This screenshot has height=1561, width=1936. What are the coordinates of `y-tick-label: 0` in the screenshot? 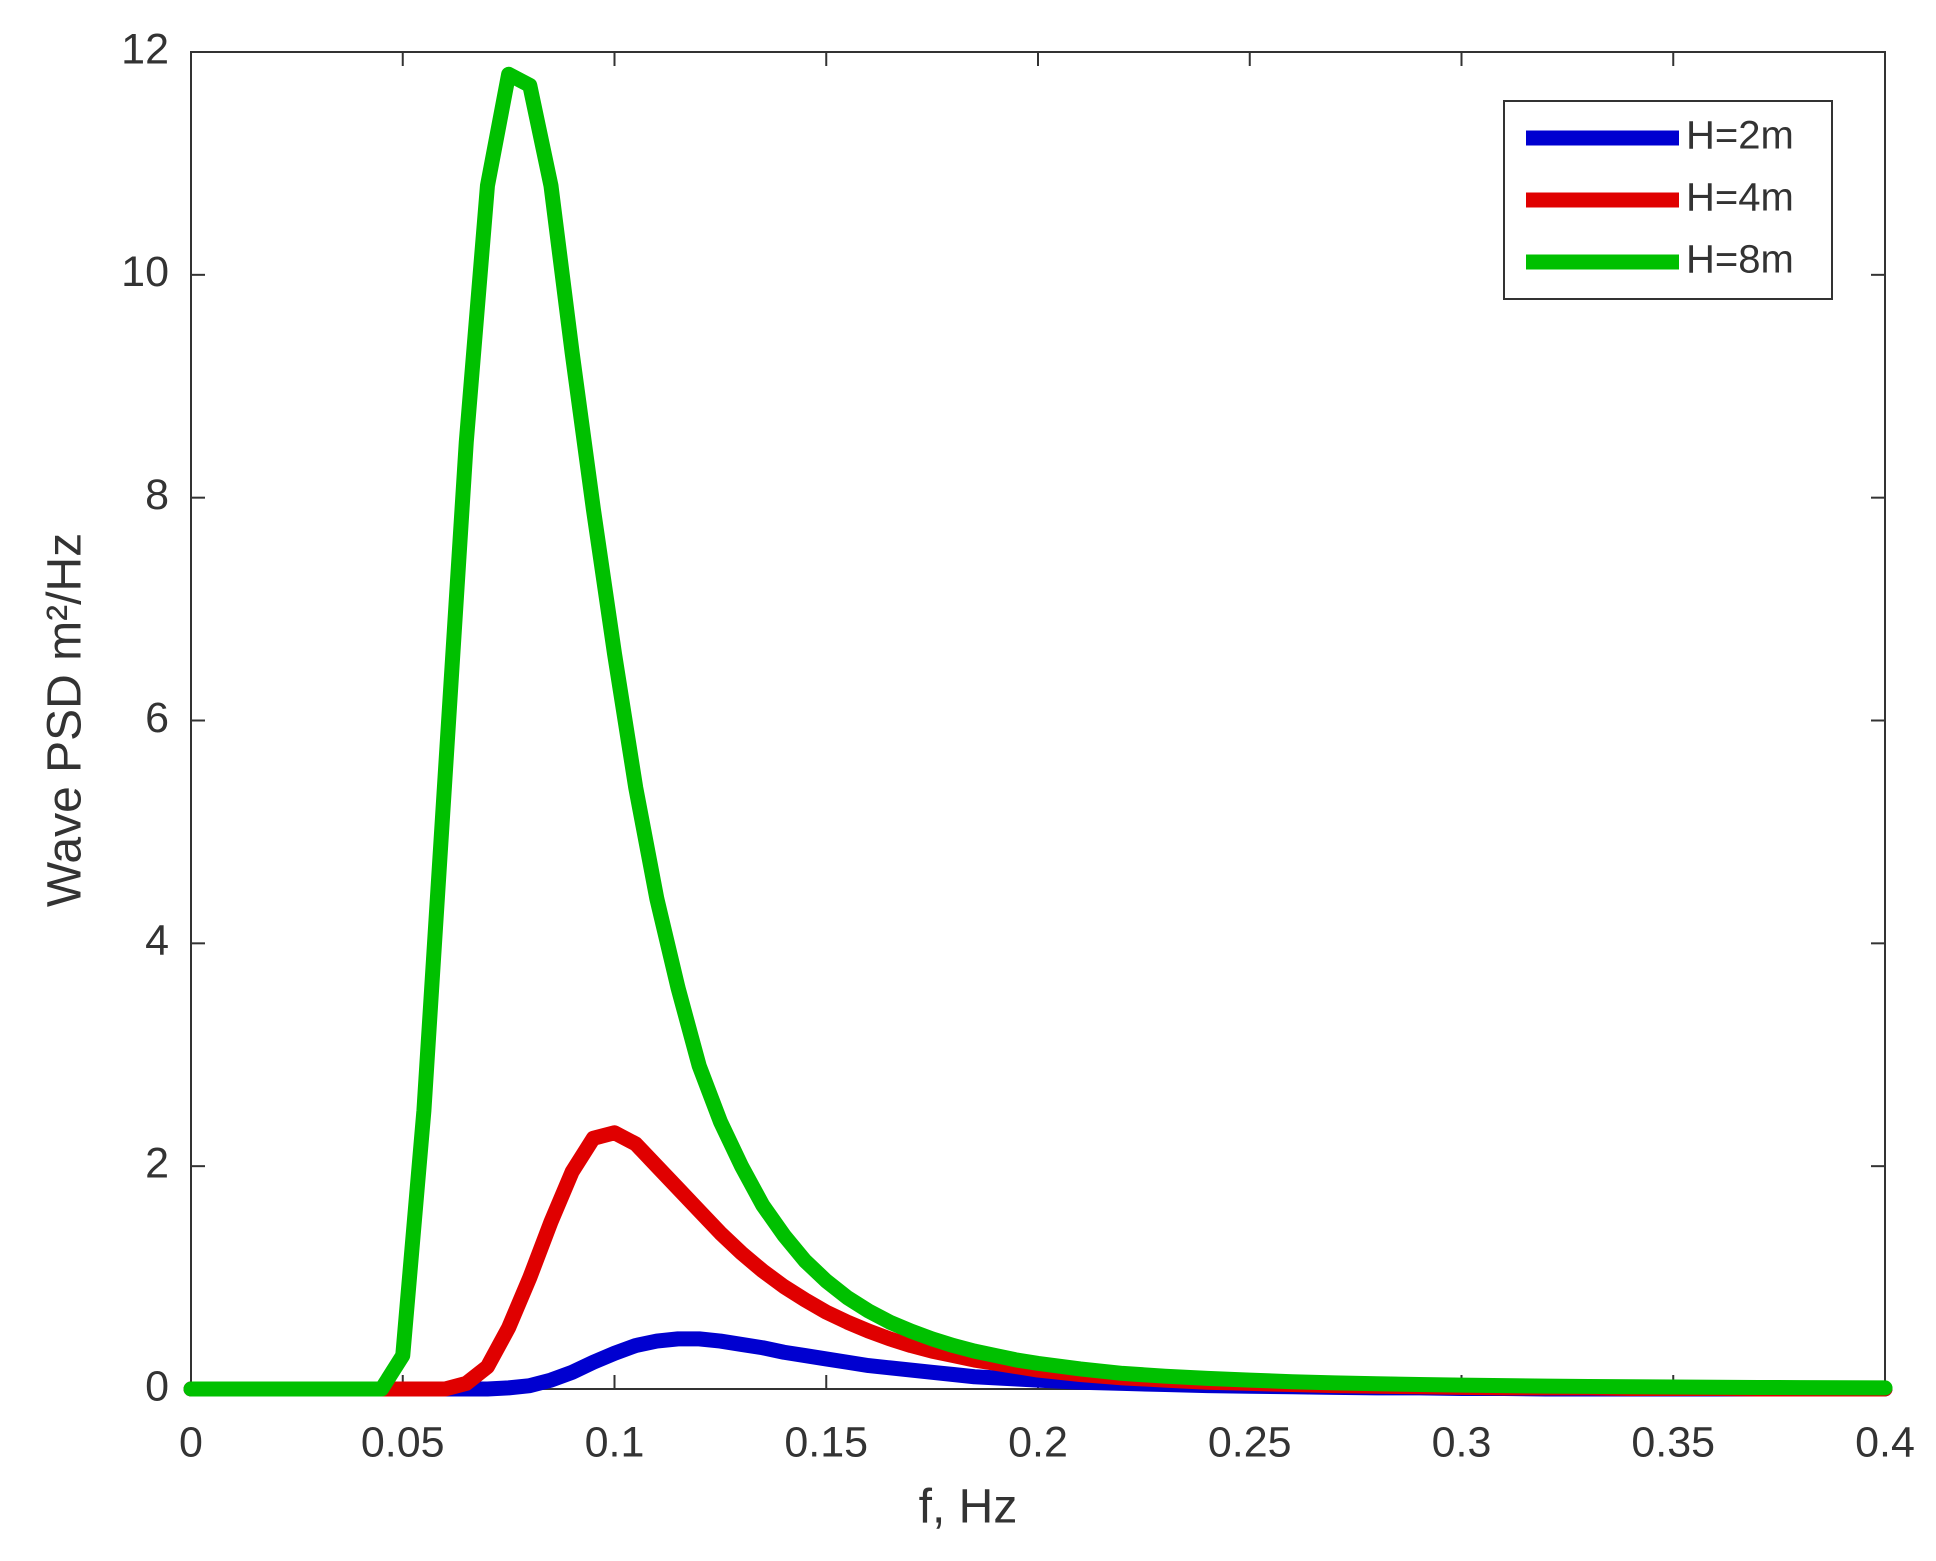 It's located at (157, 1386).